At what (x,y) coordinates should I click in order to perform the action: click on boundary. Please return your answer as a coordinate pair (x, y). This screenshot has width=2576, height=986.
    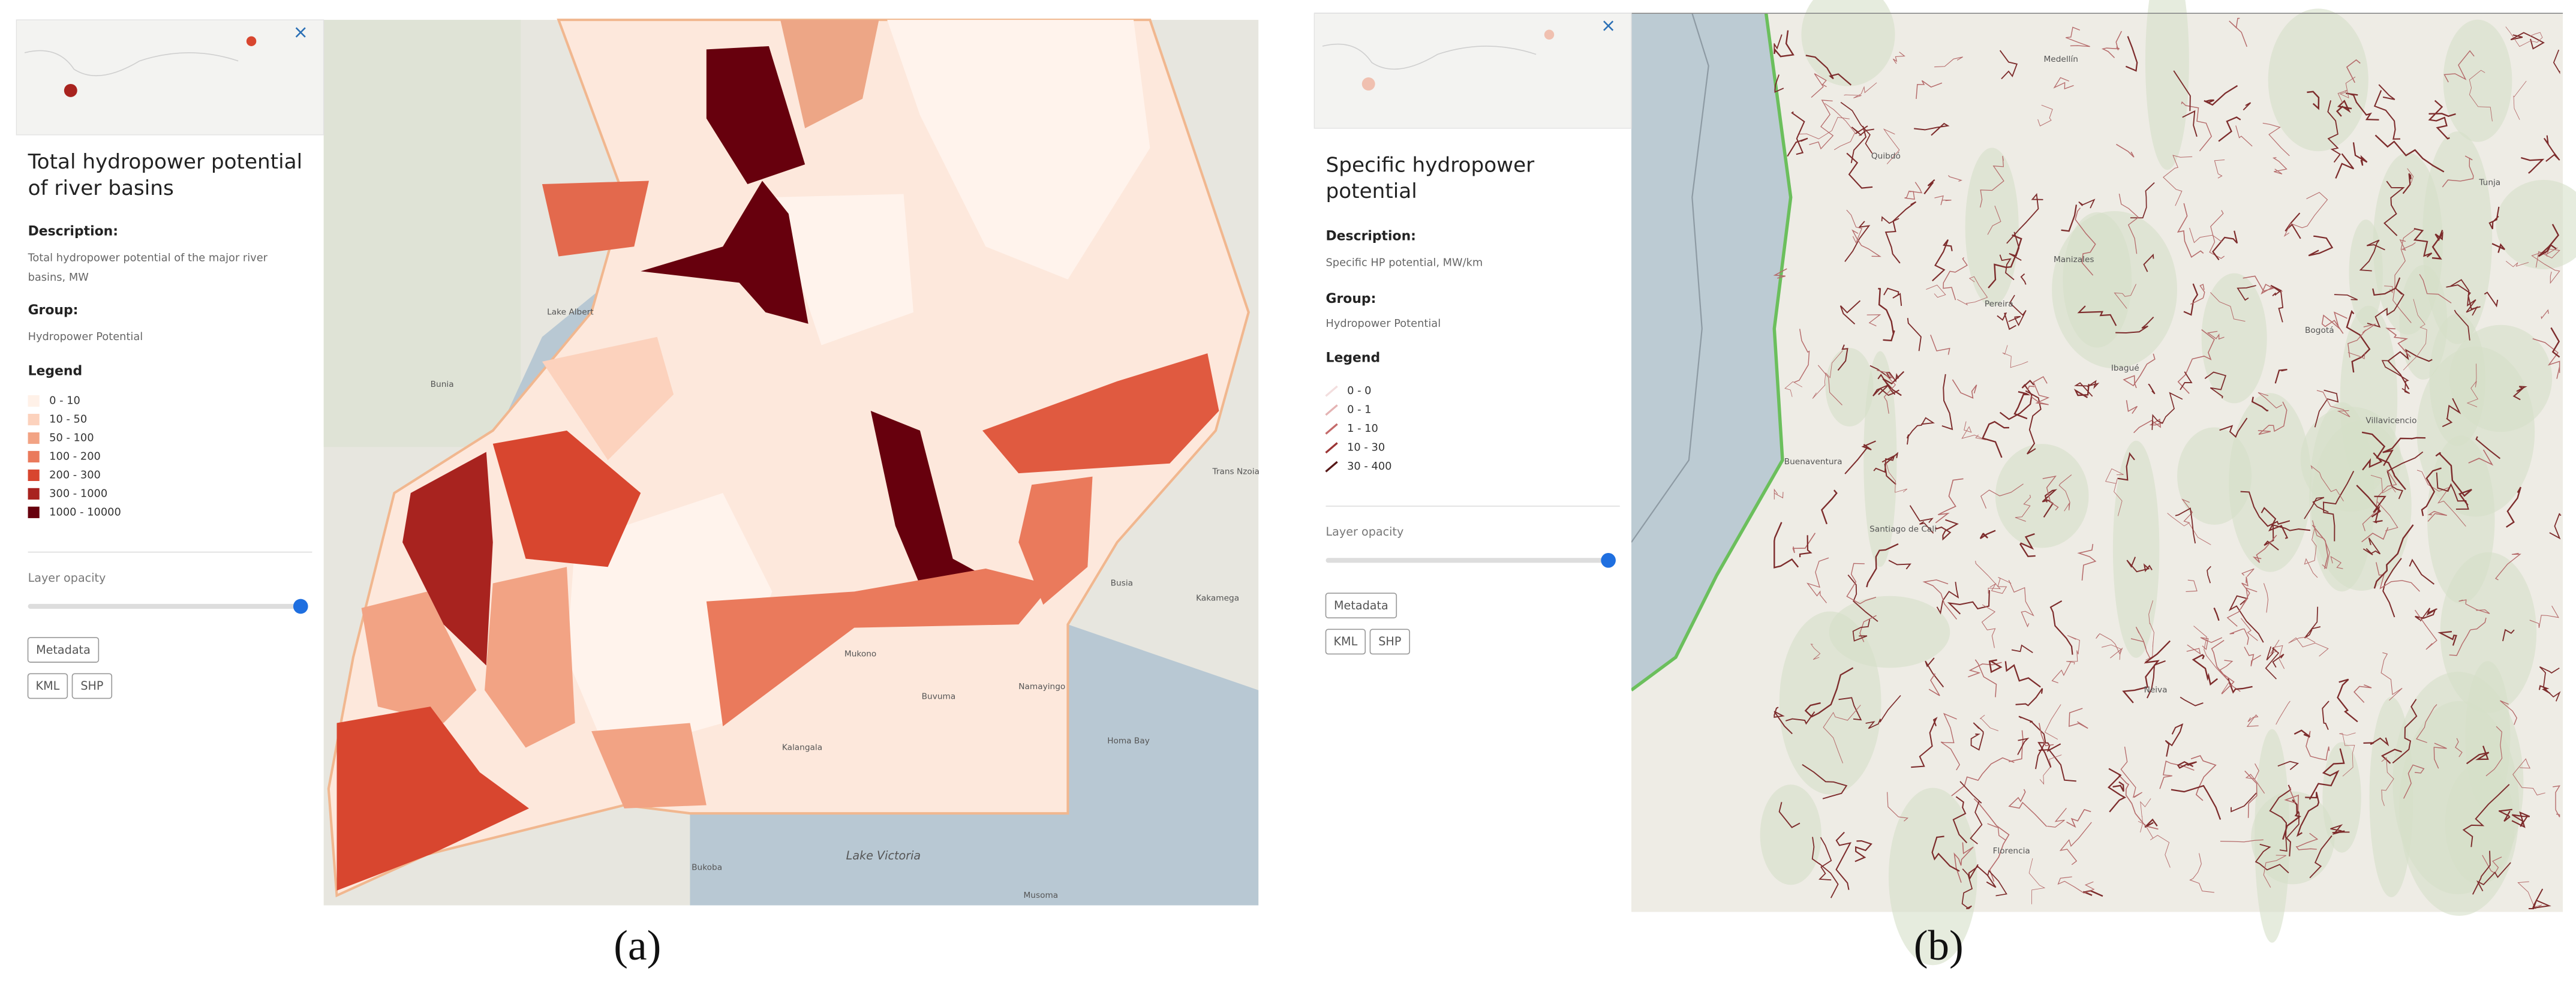
    Looking at the image, I should click on (1670, 278).